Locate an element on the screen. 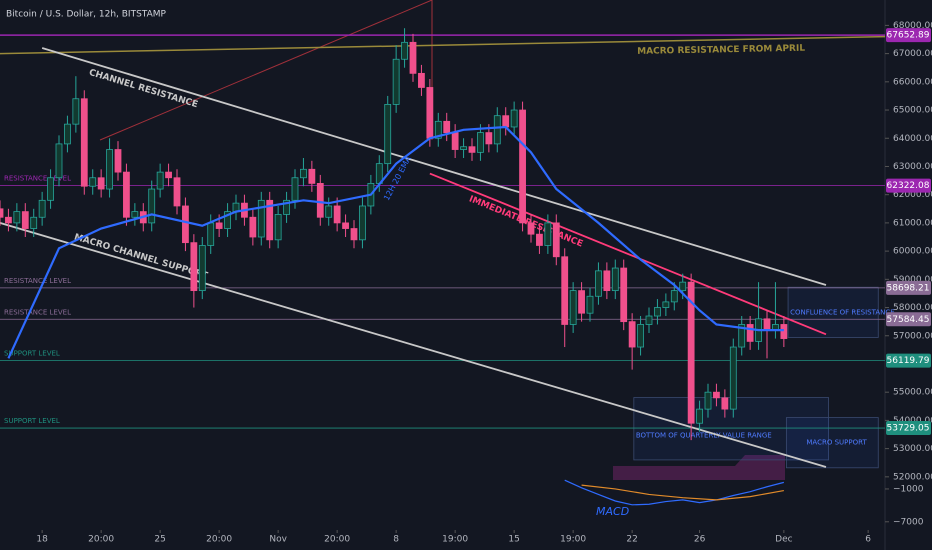  level-label: SUPPORT LEVEL is located at coordinates (32, 421).